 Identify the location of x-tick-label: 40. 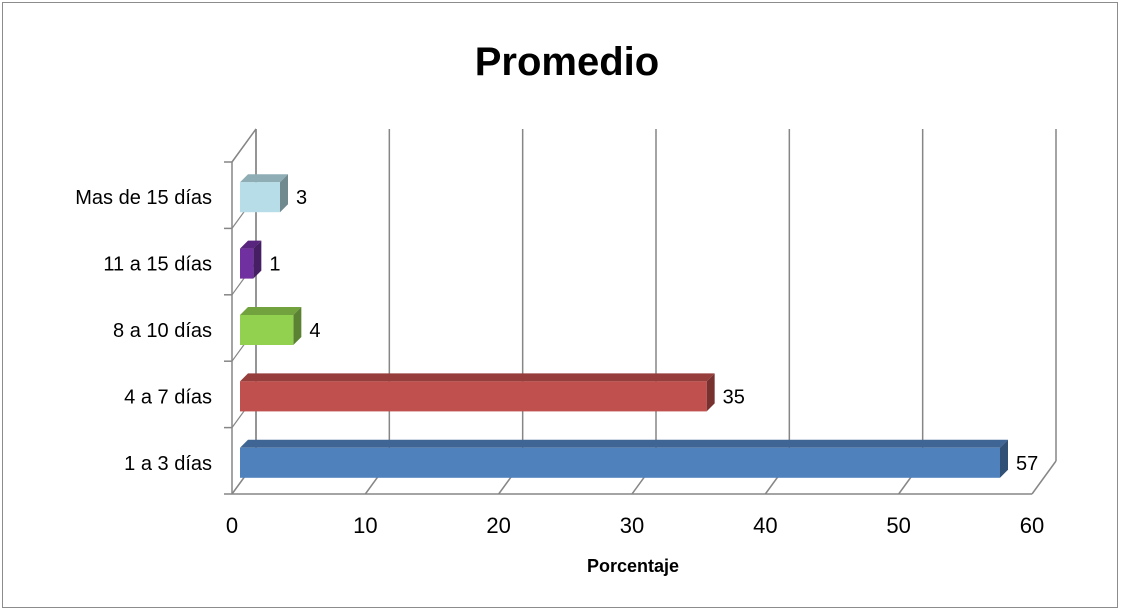
(765, 525).